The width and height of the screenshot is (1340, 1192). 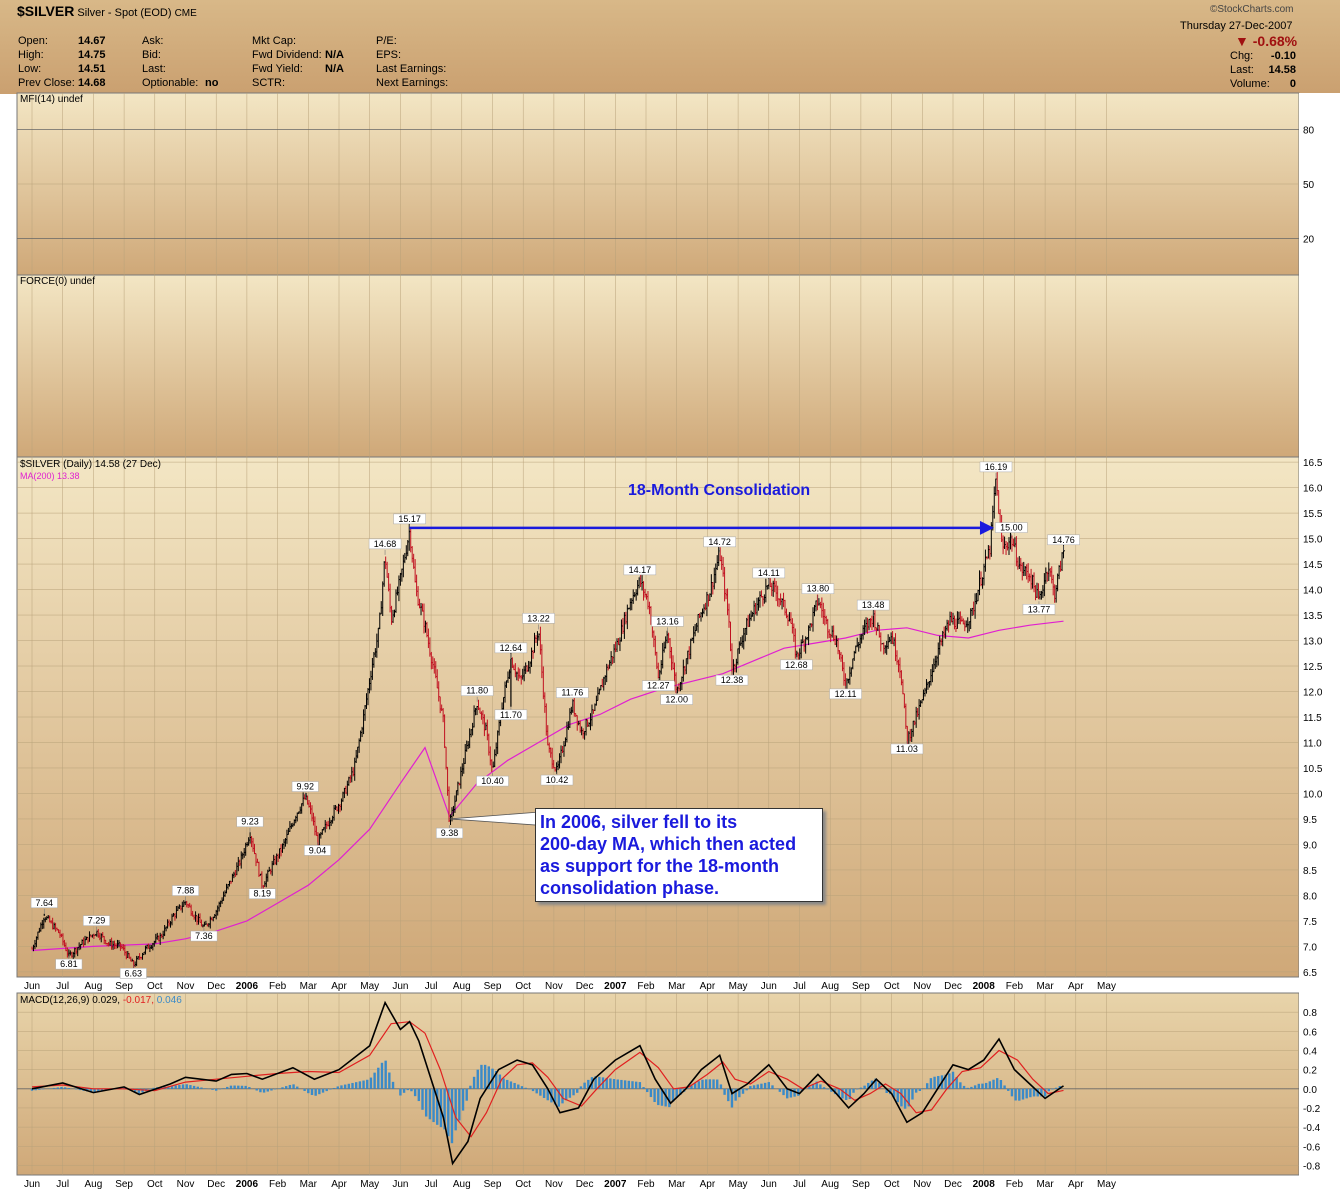 What do you see at coordinates (1310, 845) in the screenshot?
I see `price-y-tick-label: 9.0` at bounding box center [1310, 845].